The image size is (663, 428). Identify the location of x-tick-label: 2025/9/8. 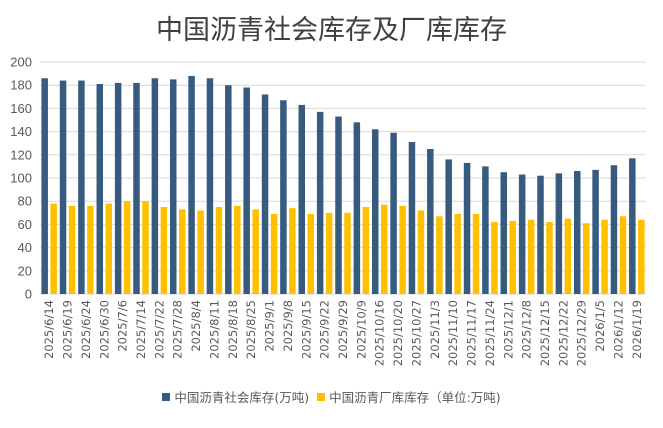
(288, 326).